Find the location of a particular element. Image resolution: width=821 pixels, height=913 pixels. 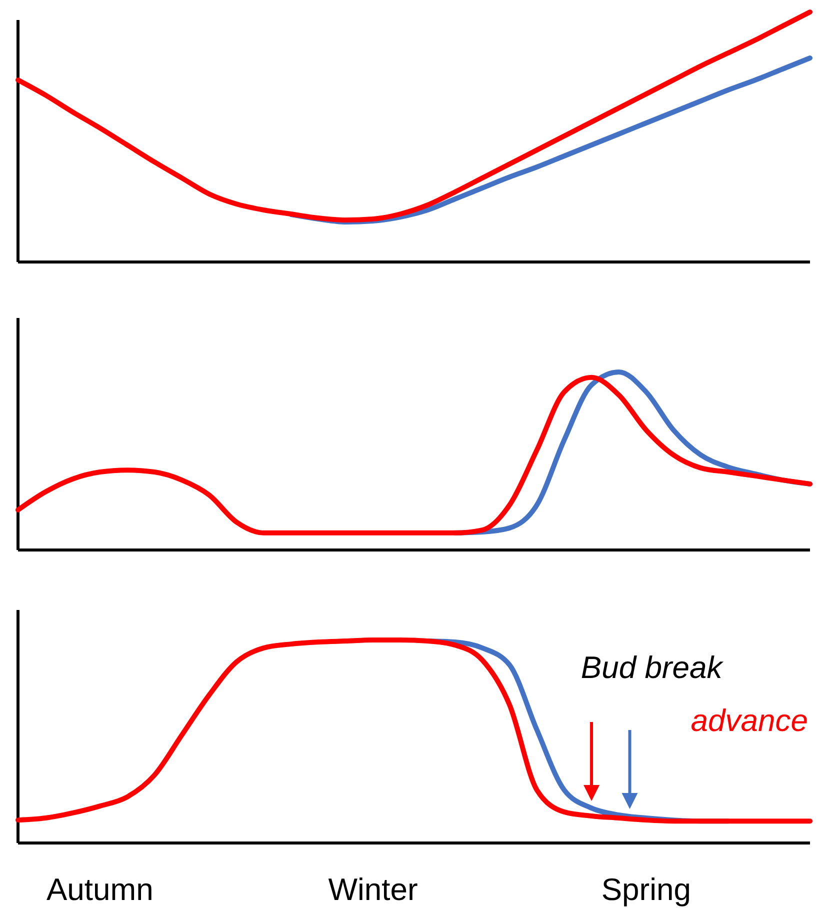

x-tick-label: Spring is located at coordinates (646, 889).